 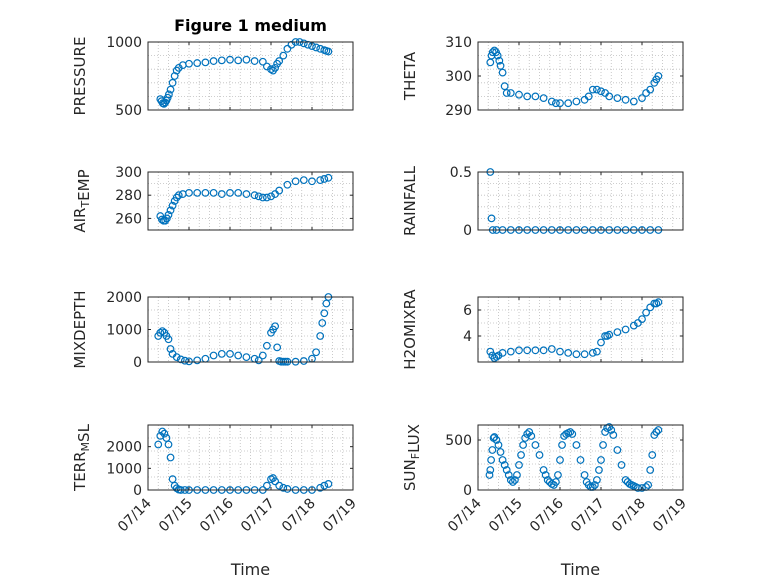 What do you see at coordinates (542, 329) in the screenshot?
I see `subplot-h2omixra: 4 6 H2OMIXRA` at bounding box center [542, 329].